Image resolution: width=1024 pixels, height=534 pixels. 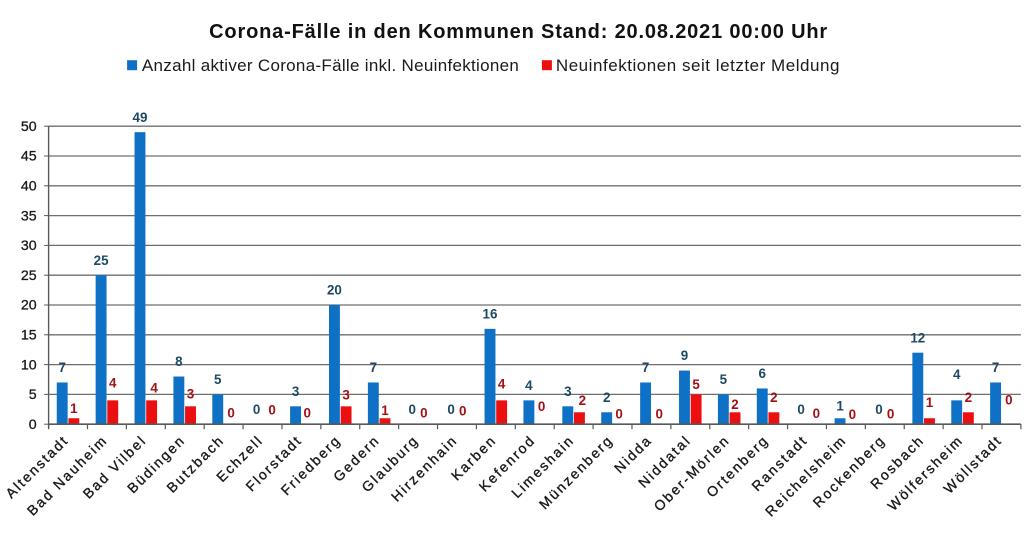 I want to click on svg-text: 15, so click(x=29, y=336).